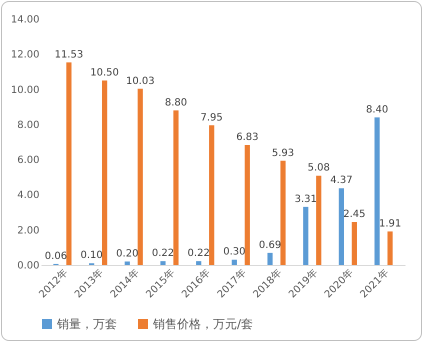  What do you see at coordinates (86, 324) in the screenshot?
I see `legend-label: 销量，万套` at bounding box center [86, 324].